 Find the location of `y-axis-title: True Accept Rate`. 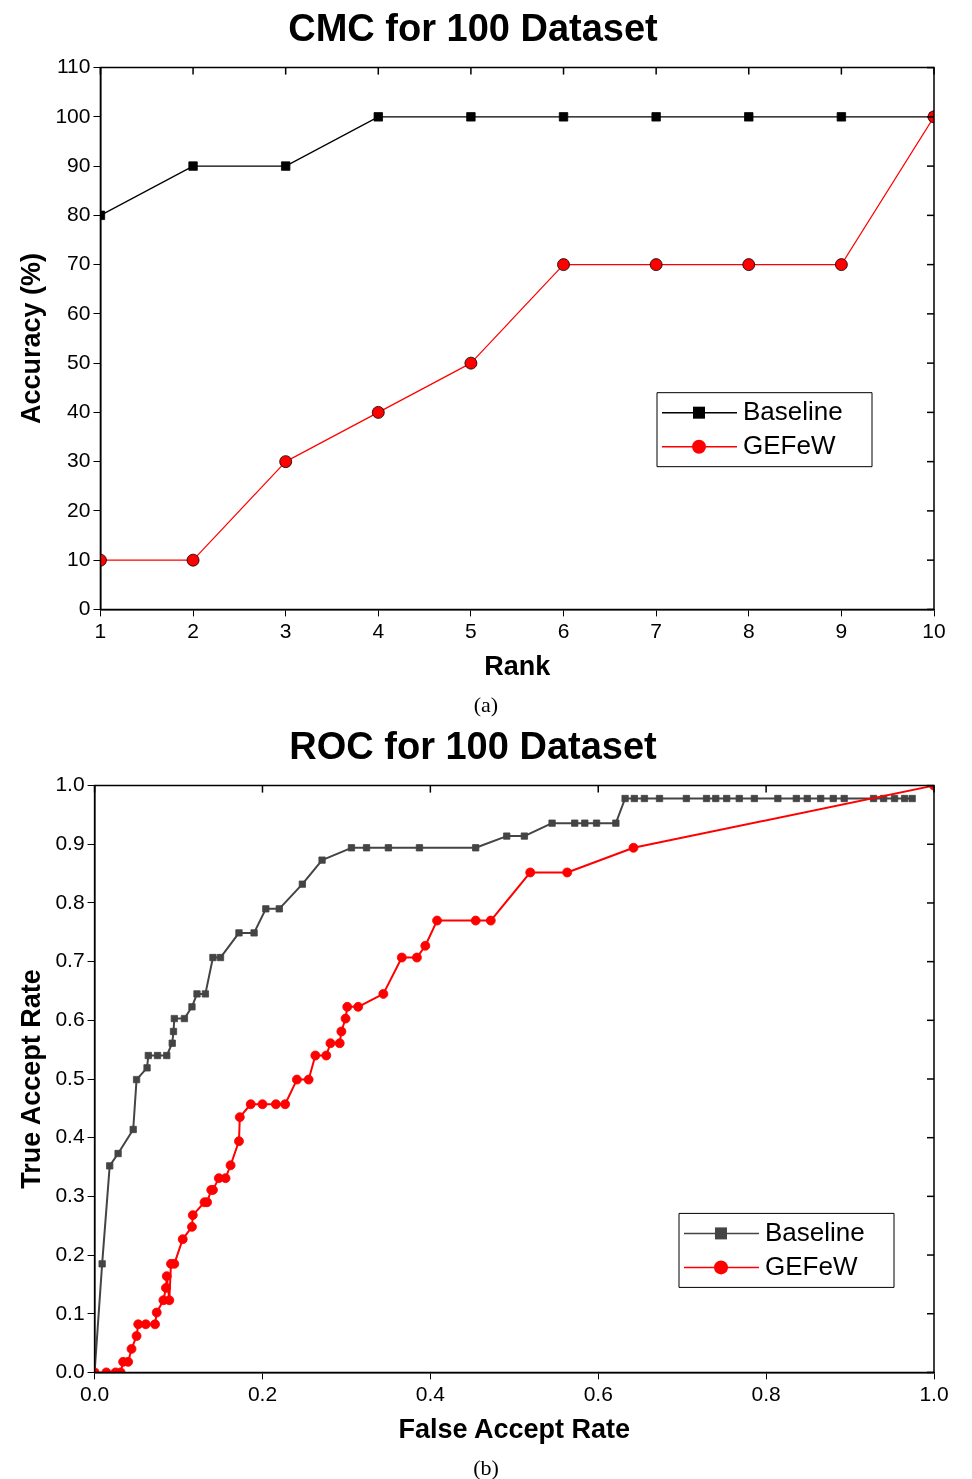

y-axis-title: True Accept Rate is located at coordinates (30, 1079).